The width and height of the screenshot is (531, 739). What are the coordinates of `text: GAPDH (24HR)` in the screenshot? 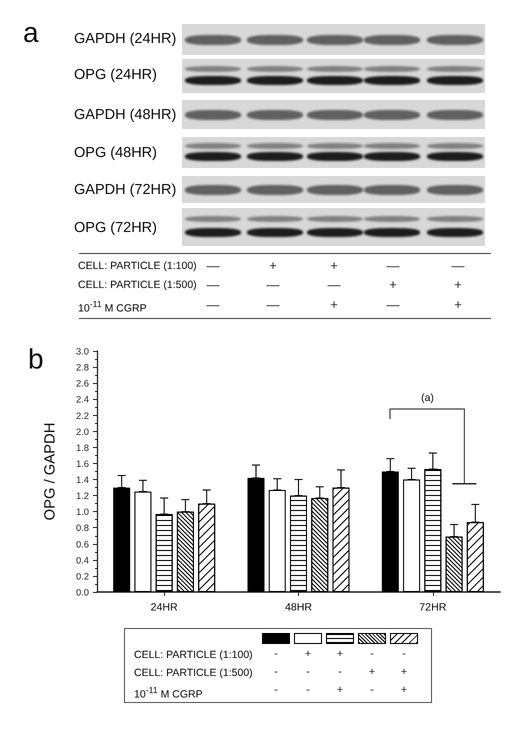 It's located at (125, 39).